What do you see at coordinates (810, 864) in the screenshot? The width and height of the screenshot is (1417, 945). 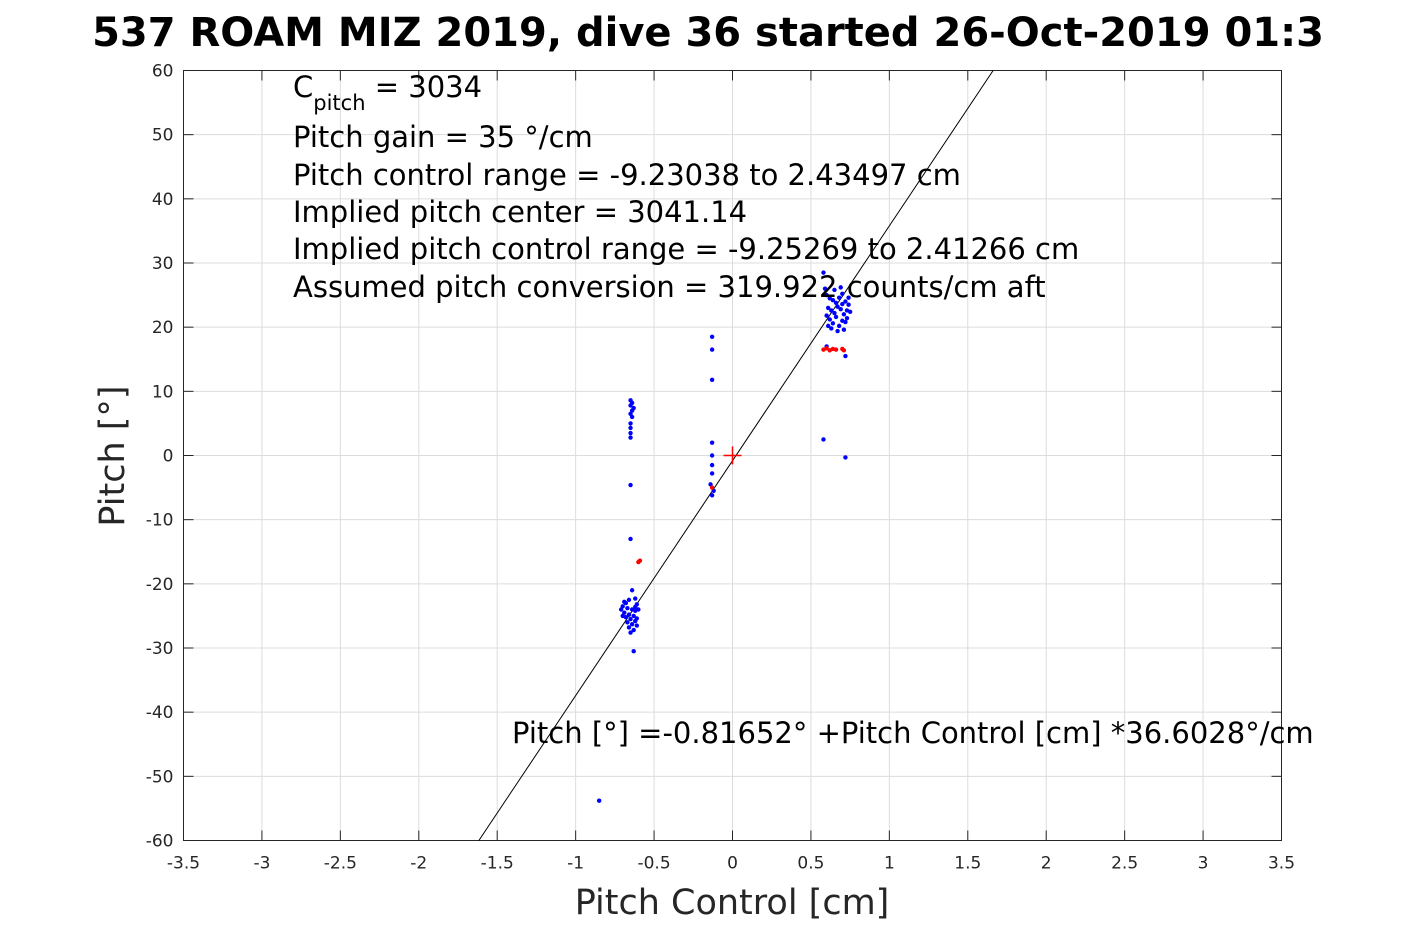 I see `x-tick-label: 0.5` at bounding box center [810, 864].